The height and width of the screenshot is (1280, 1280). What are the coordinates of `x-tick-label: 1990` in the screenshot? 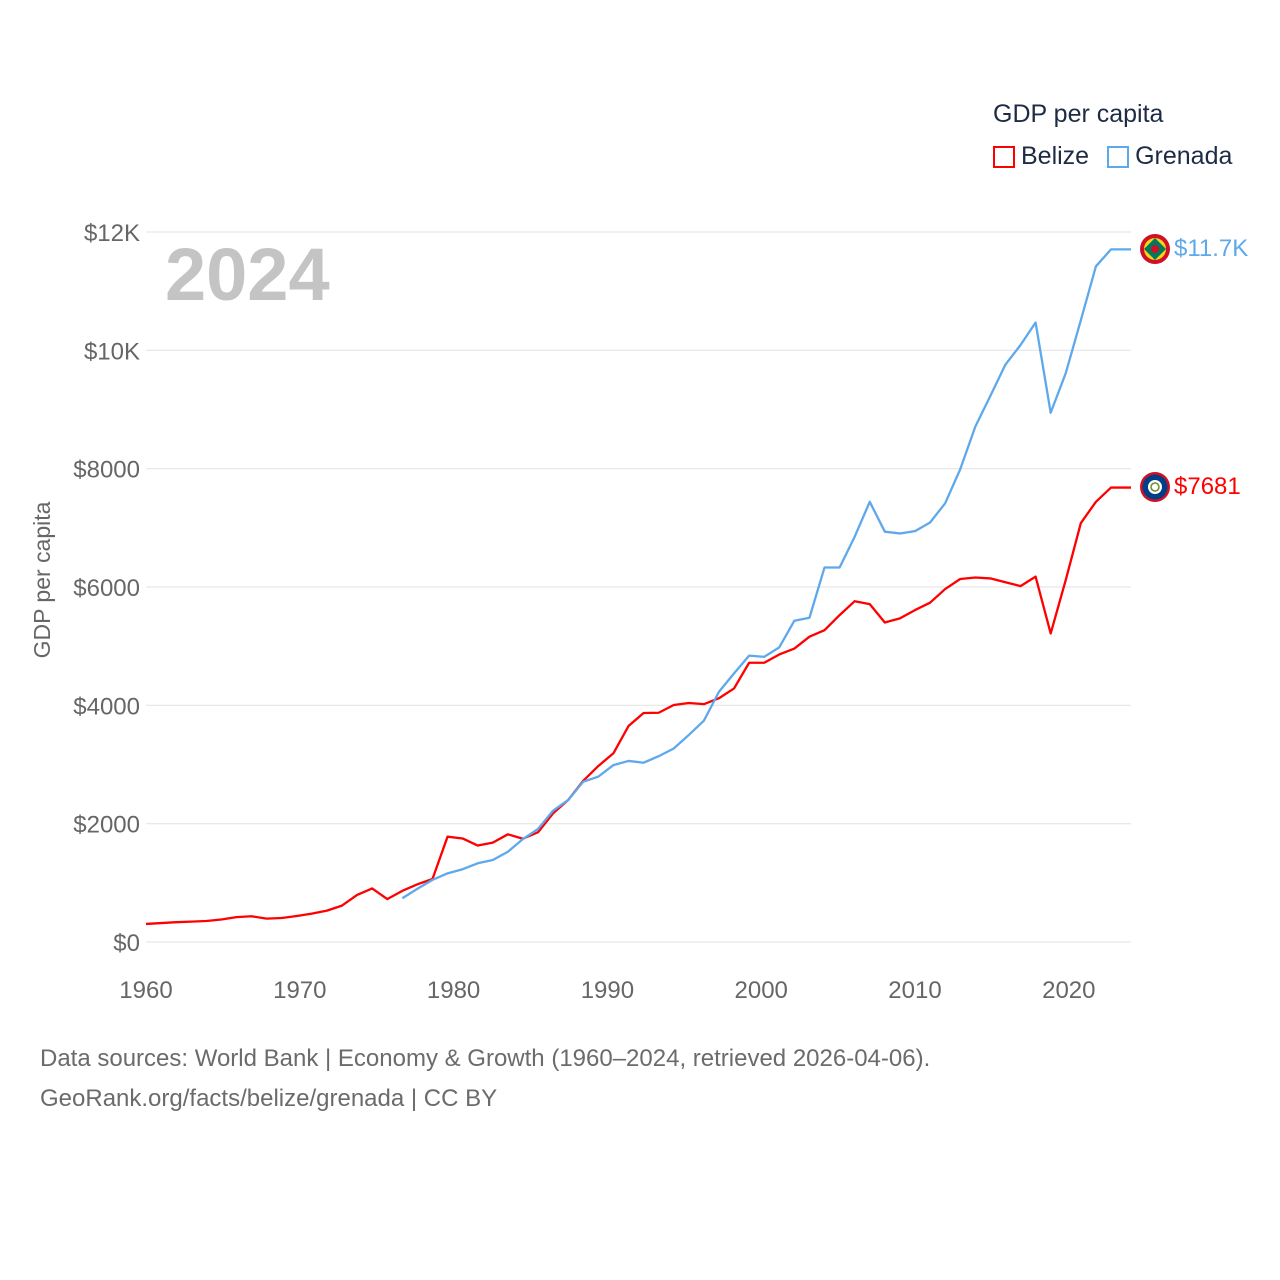 It's located at (607, 990).